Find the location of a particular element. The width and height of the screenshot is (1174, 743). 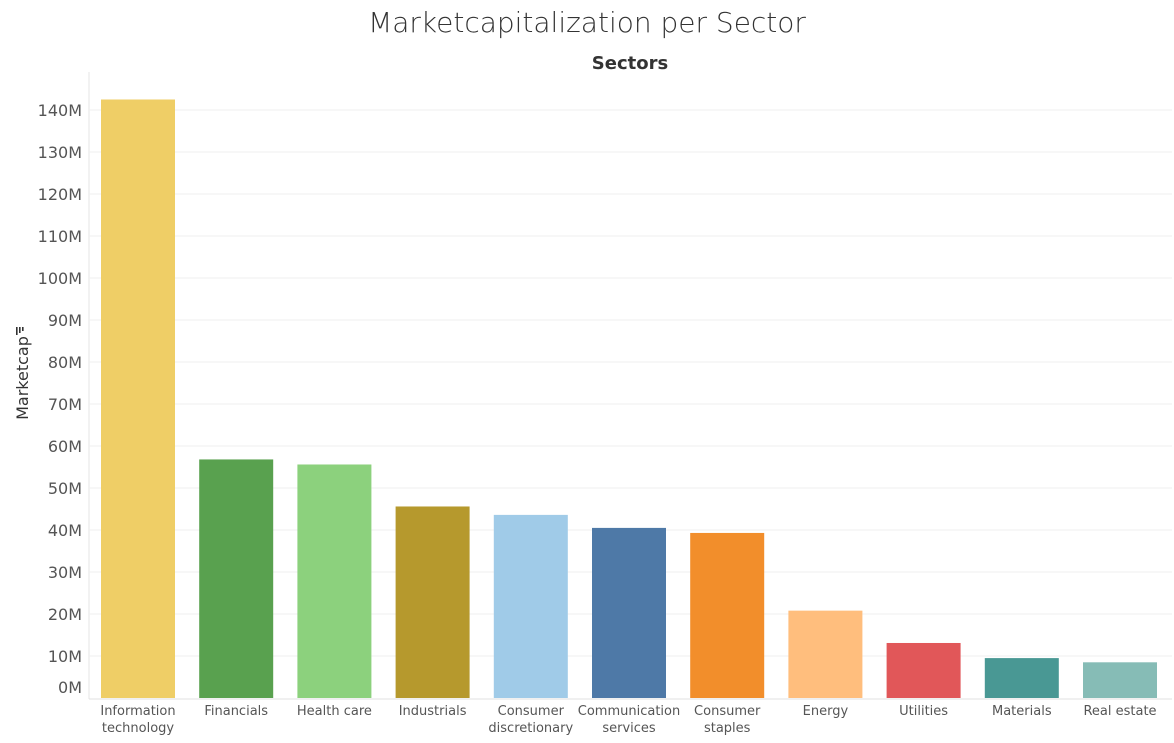

x-tick-label: Real estate is located at coordinates (1119, 711).